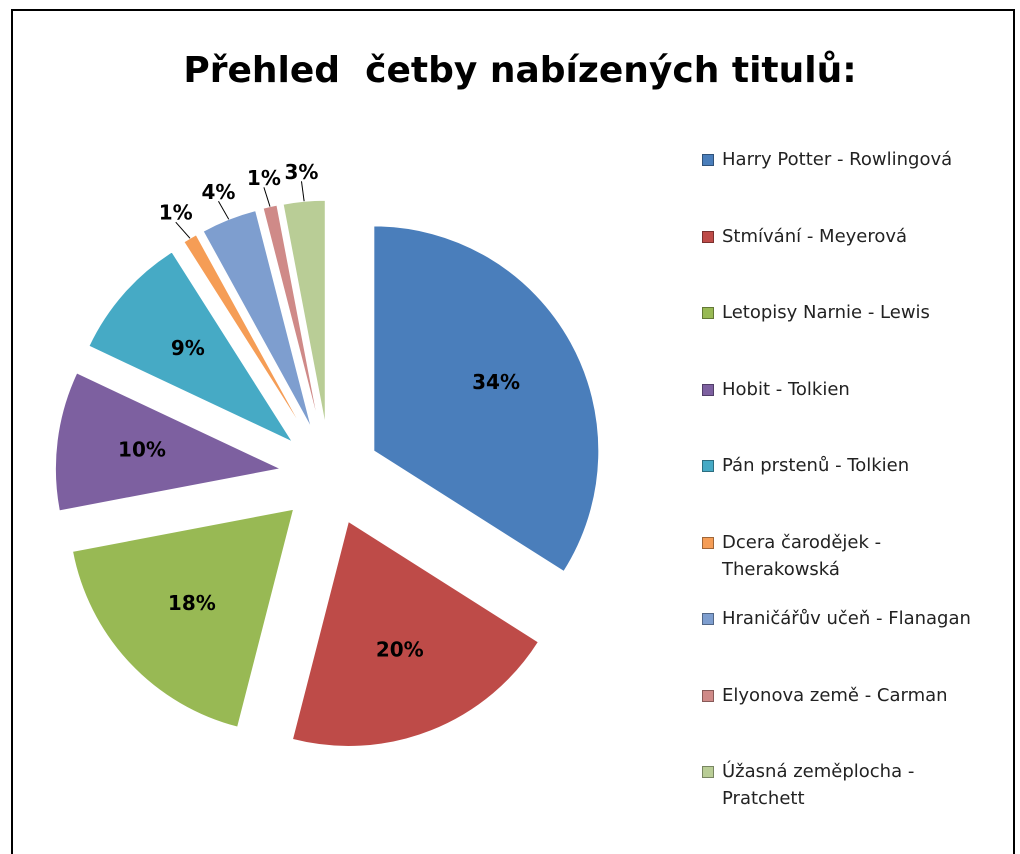 This screenshot has height=854, width=1020. Describe the element at coordinates (302, 172) in the screenshot. I see `data-label: 3%` at that location.